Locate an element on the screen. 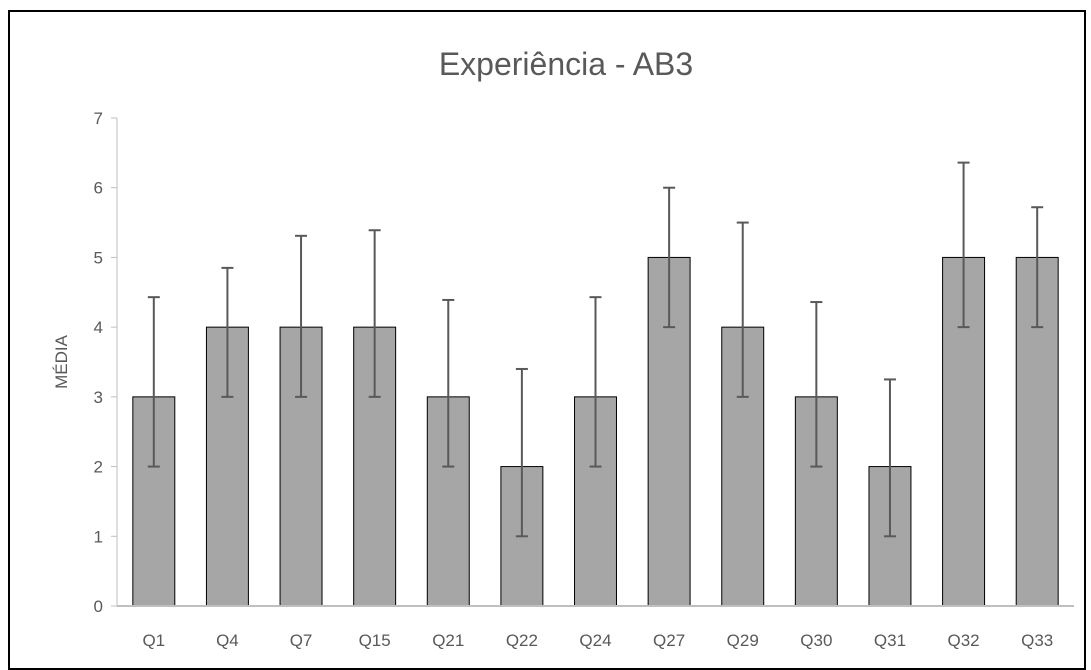 This screenshot has width=1091, height=670. y-tick-label: 1 is located at coordinates (98, 536).